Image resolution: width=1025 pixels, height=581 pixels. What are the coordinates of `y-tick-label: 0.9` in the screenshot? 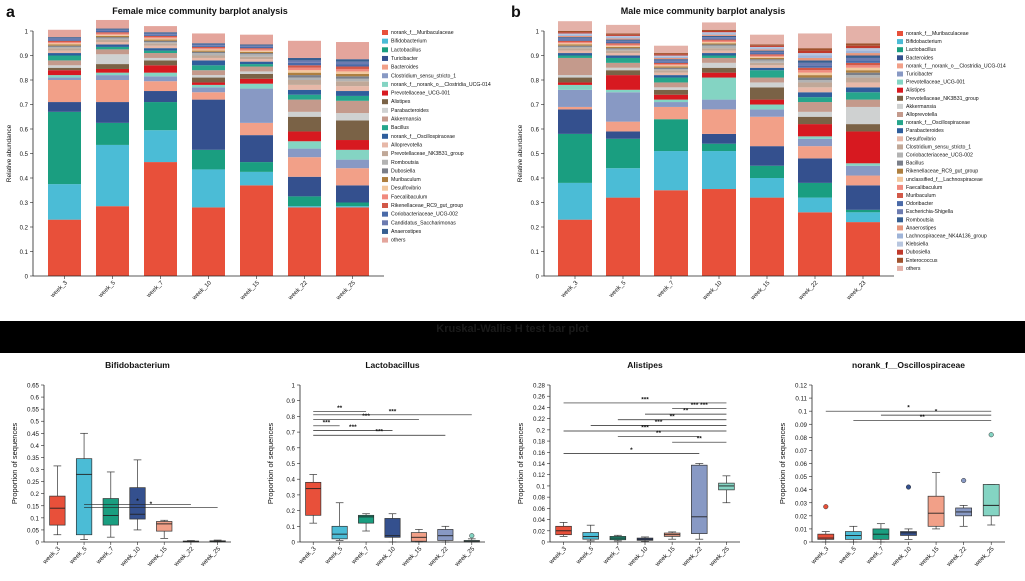 It's located at (290, 401).